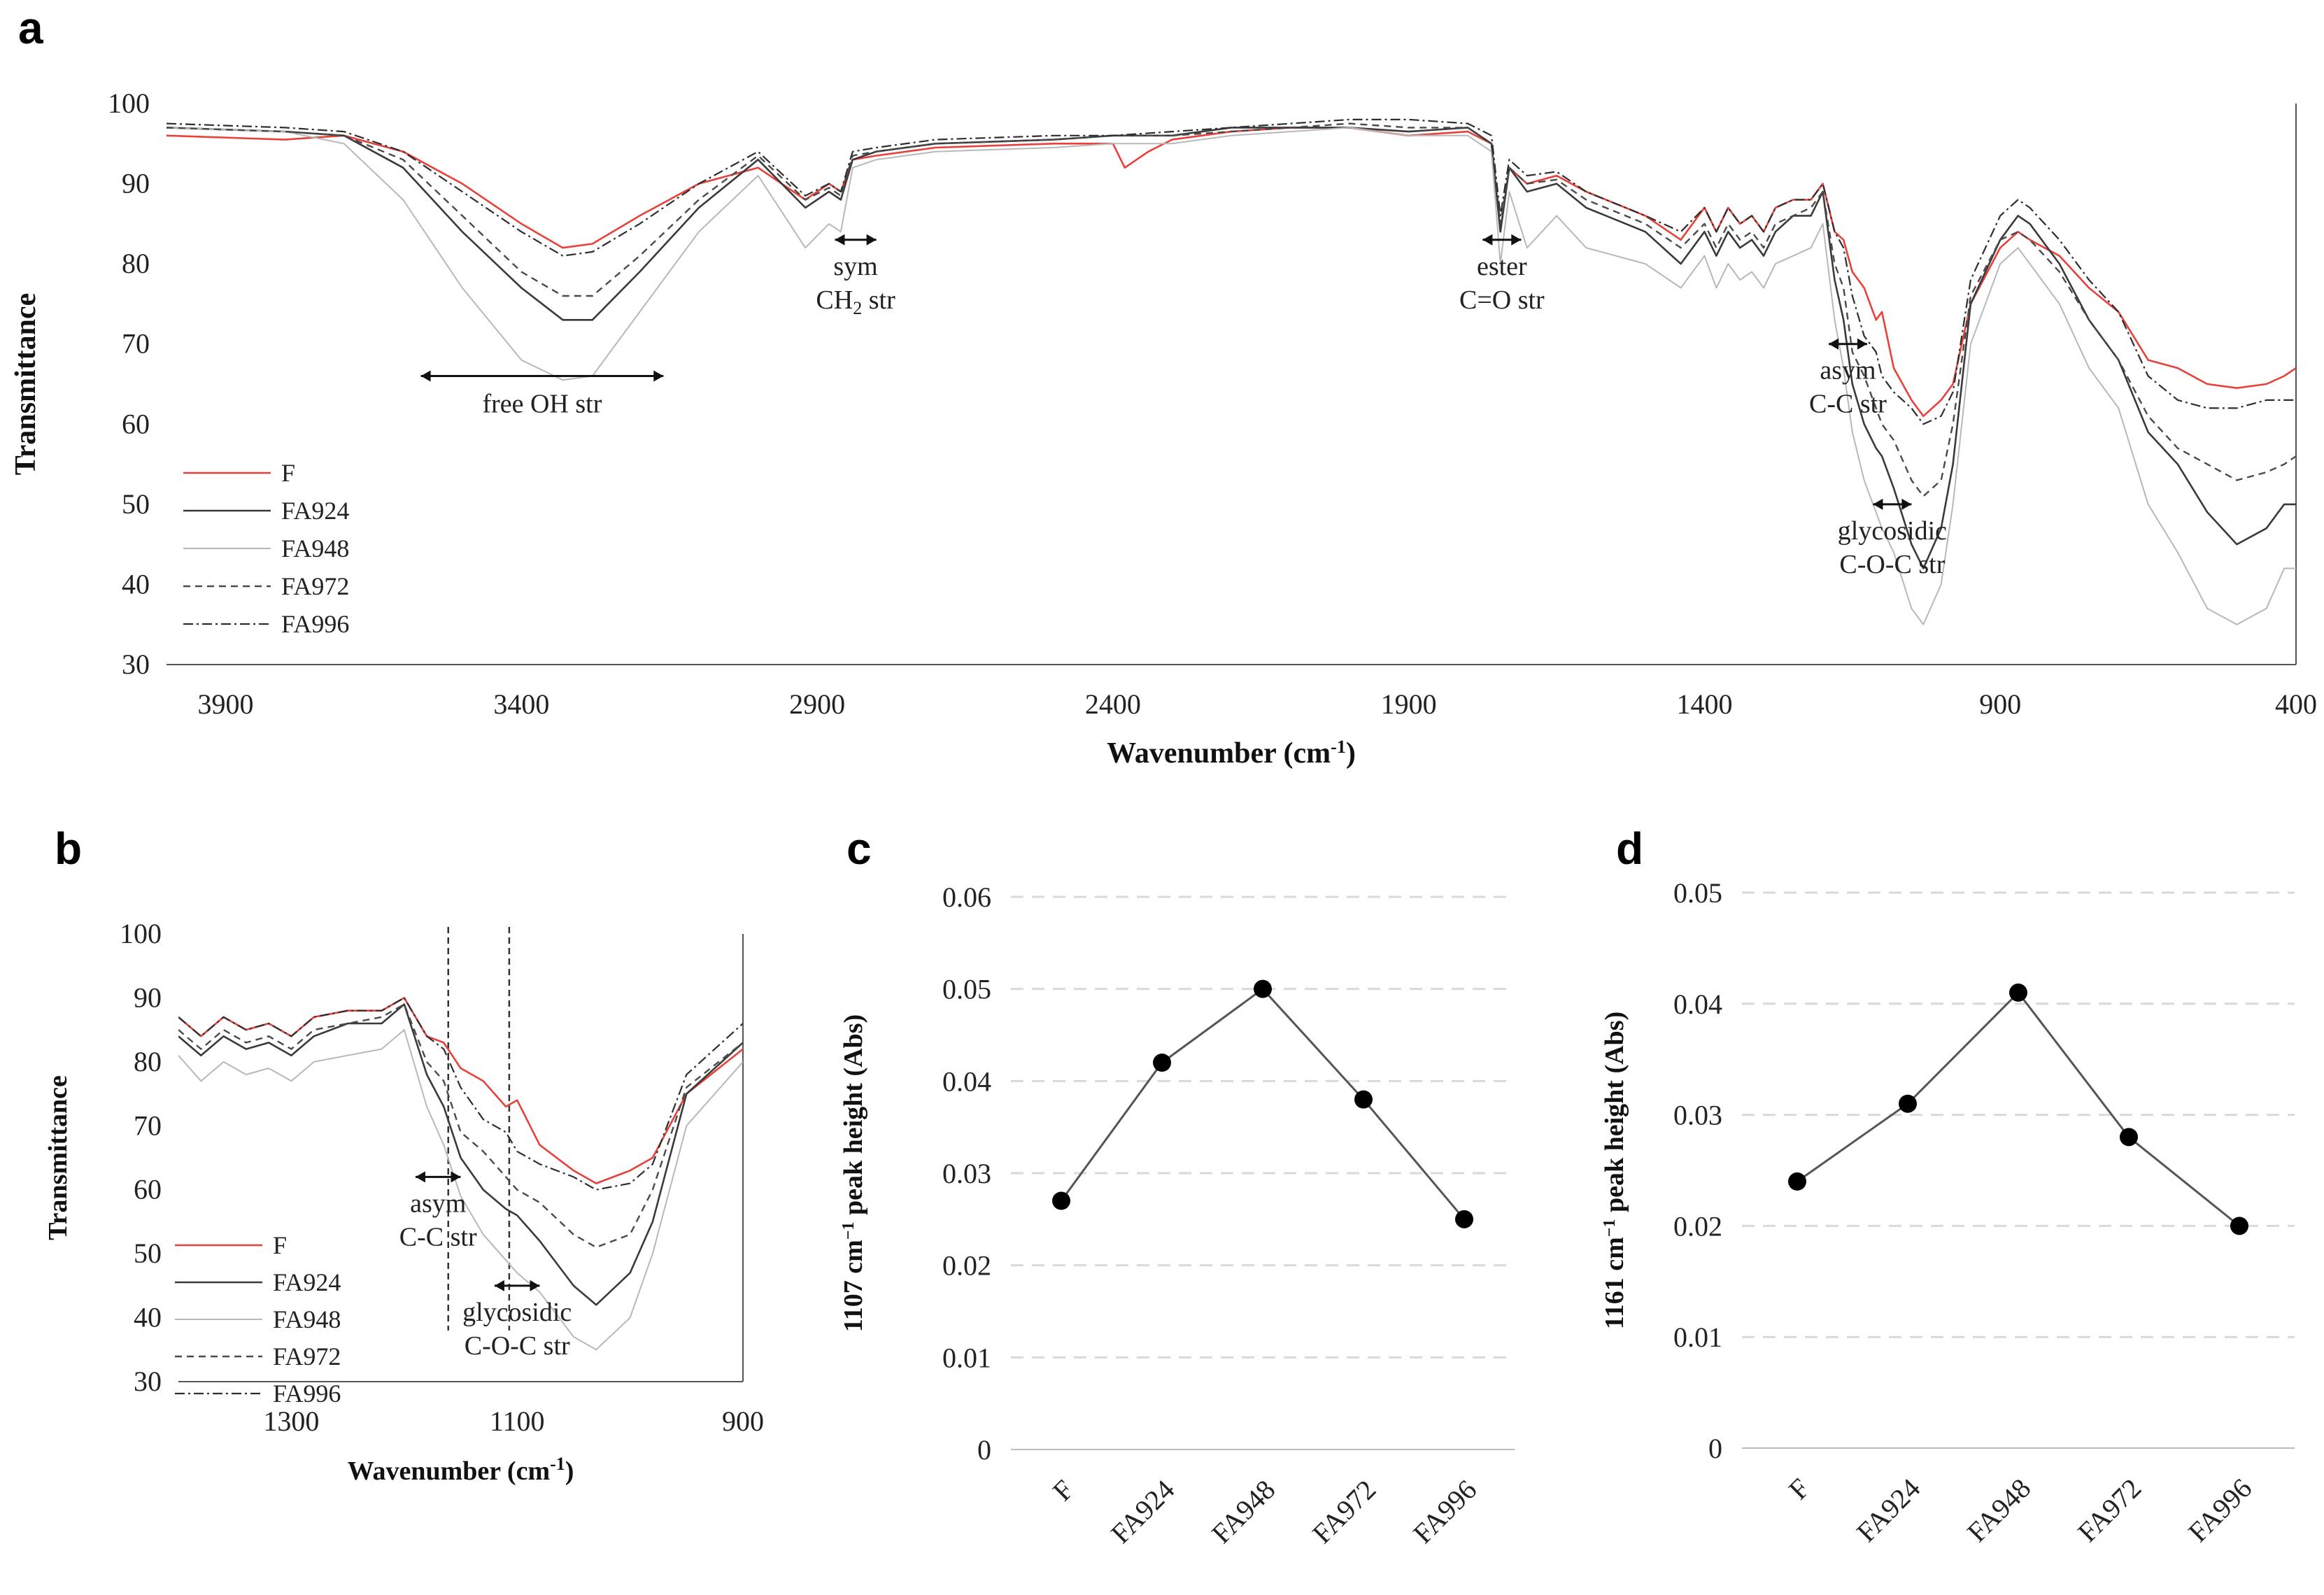 This screenshot has width=2324, height=1595. Describe the element at coordinates (226, 704) in the screenshot. I see `x-tick-label: 3900` at that location.